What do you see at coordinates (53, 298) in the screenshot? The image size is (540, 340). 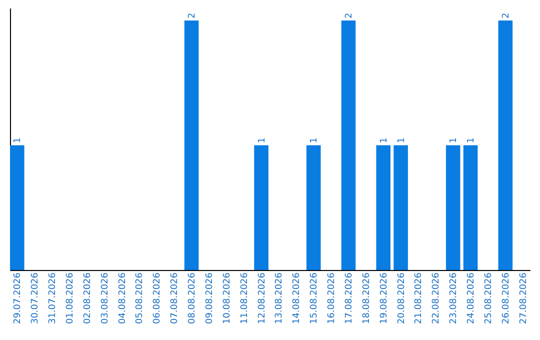 I see `x-tick-label: 31.07.2026` at bounding box center [53, 298].